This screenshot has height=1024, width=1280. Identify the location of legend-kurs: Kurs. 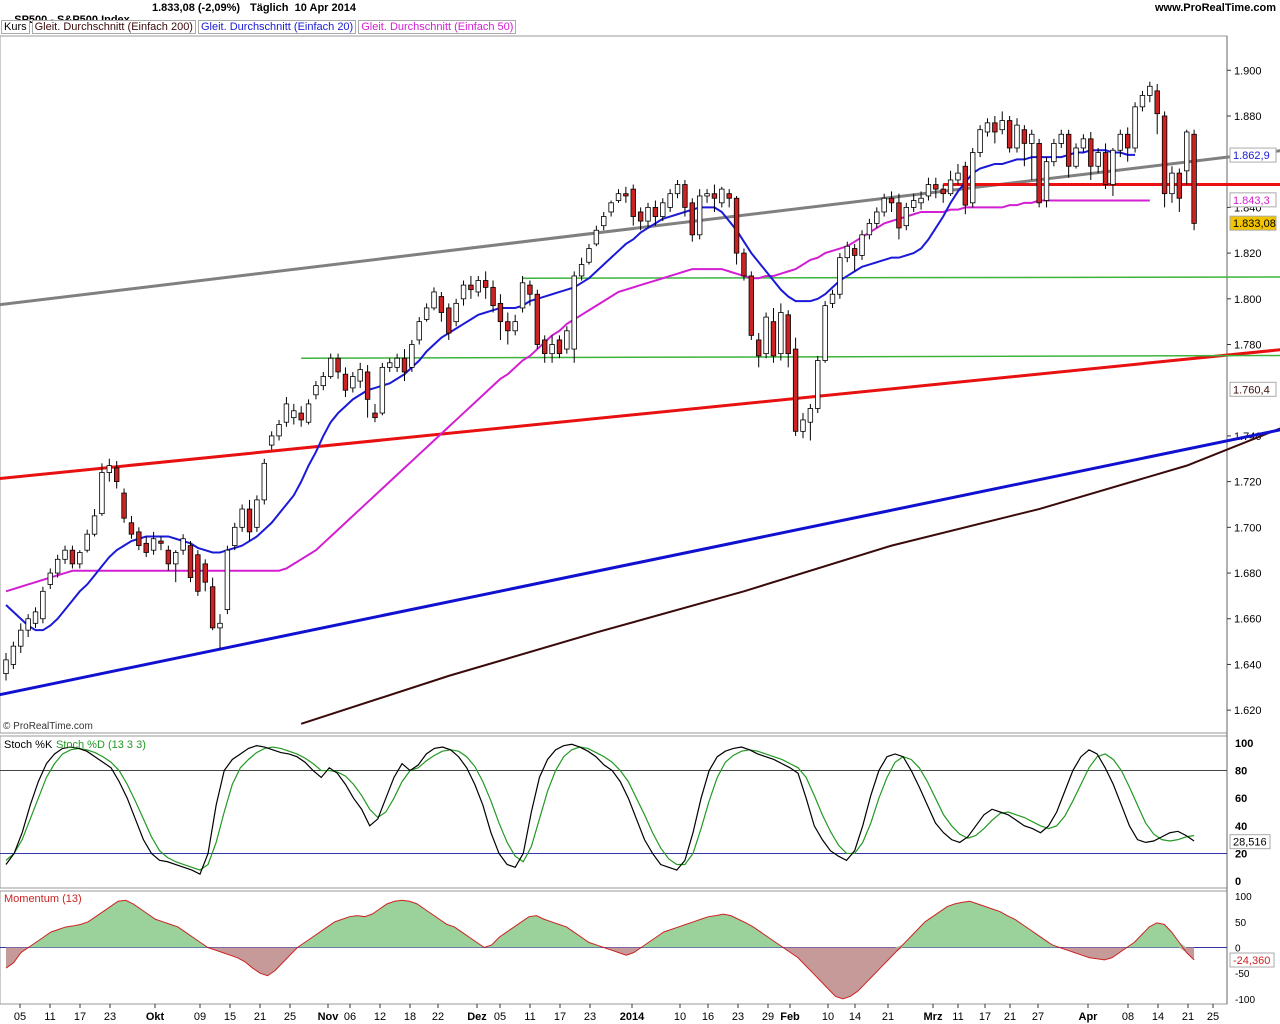
(15, 27).